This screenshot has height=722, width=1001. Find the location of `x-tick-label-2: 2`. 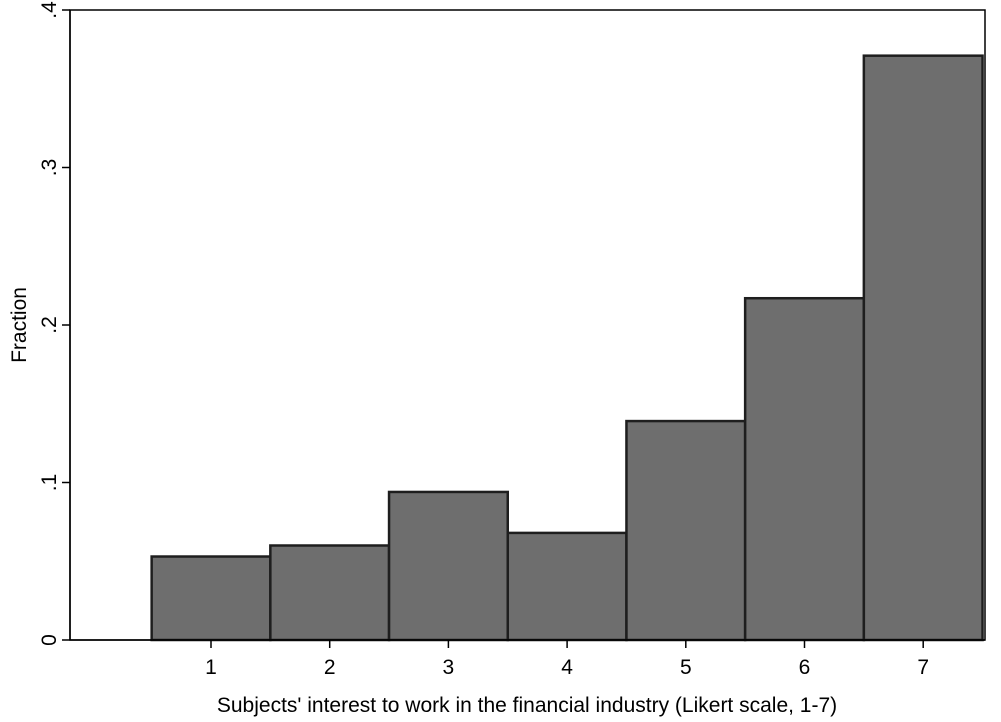

x-tick-label-2: 2 is located at coordinates (330, 667).